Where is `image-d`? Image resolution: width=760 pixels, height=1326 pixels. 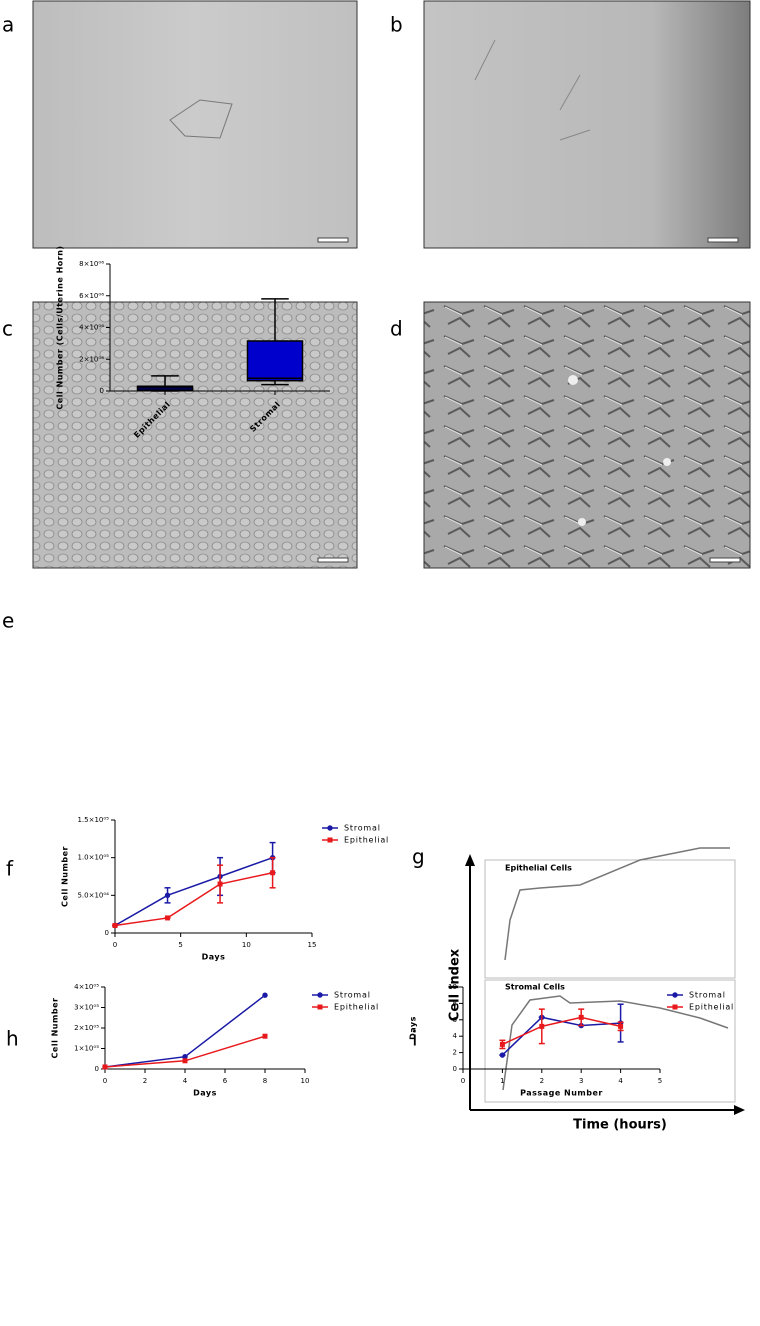 image-d is located at coordinates (587, 435).